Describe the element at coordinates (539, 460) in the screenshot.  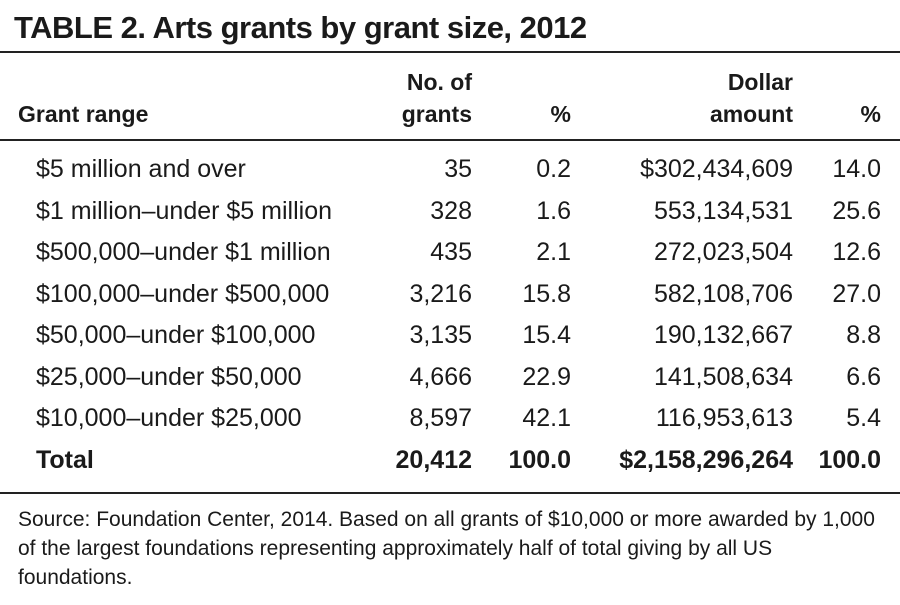
I see `cell-total-pct-grants: 100.0` at that location.